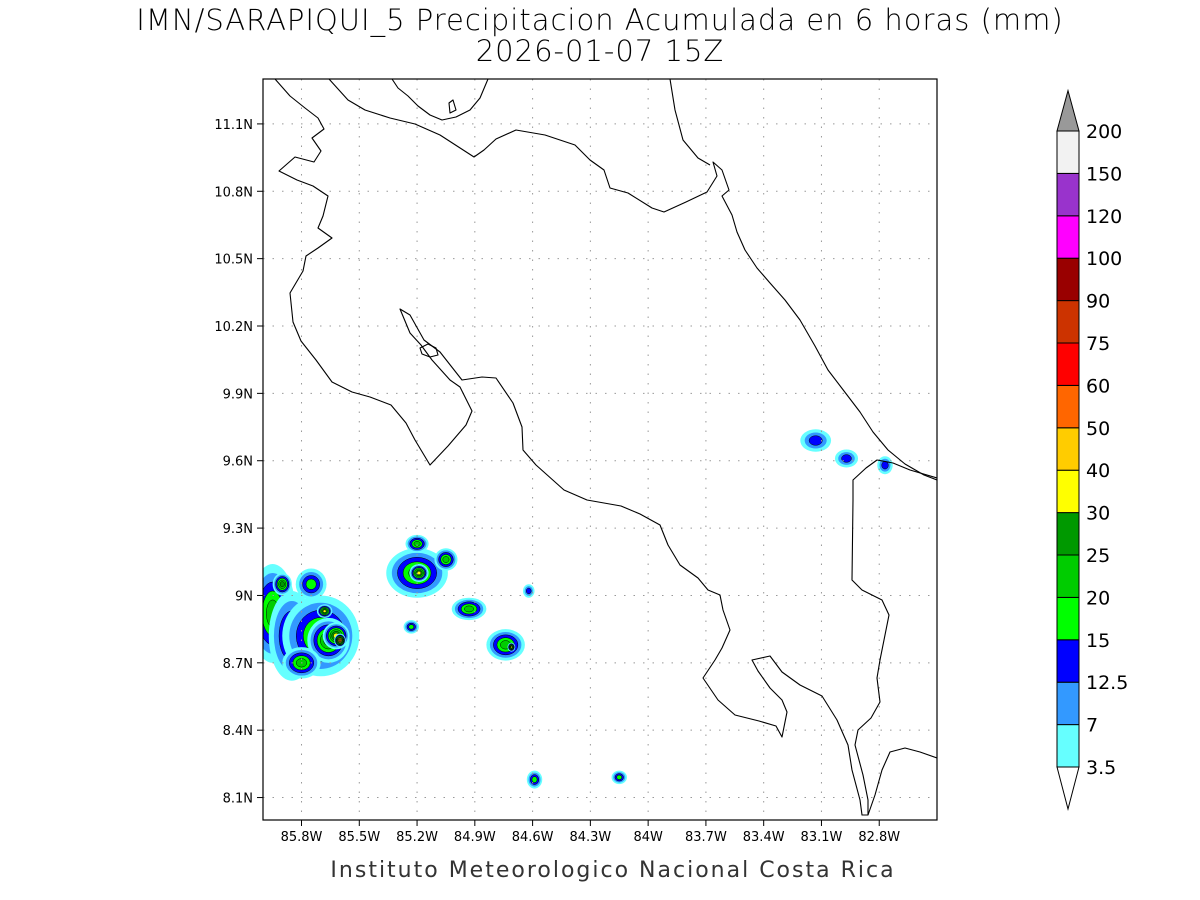  I want to click on lat-tick-label: 8.7N, so click(238, 664).